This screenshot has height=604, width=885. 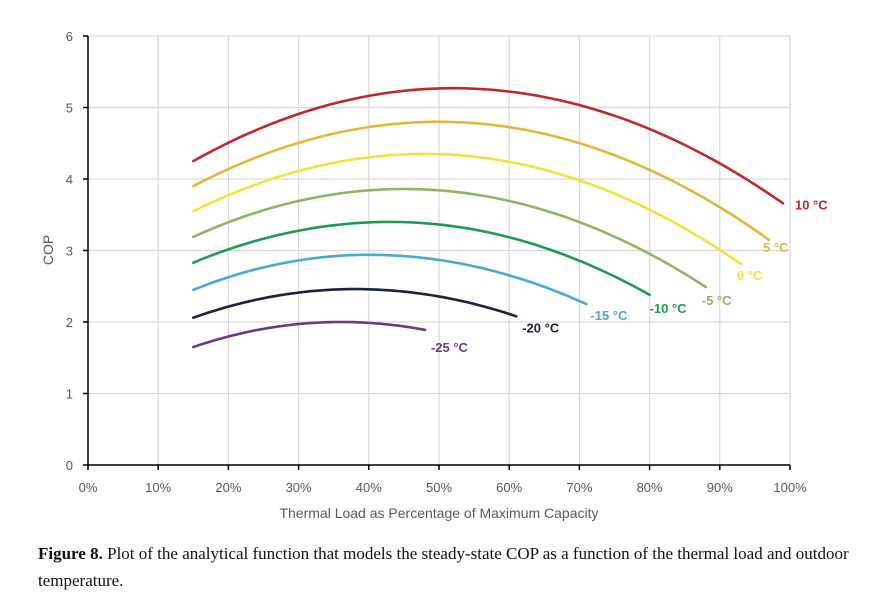 What do you see at coordinates (509, 487) in the screenshot?
I see `x-tick-label: 60%` at bounding box center [509, 487].